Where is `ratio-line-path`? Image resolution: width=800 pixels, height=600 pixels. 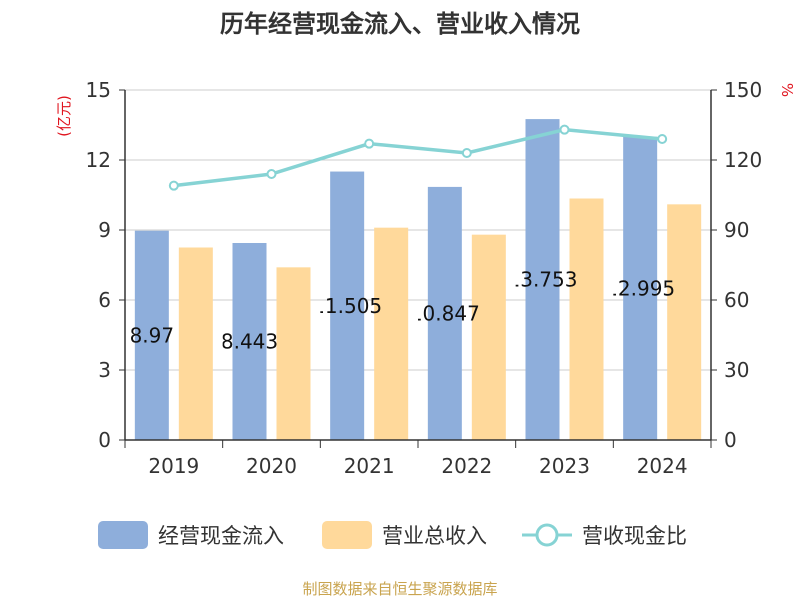 ratio-line-path is located at coordinates (418, 157).